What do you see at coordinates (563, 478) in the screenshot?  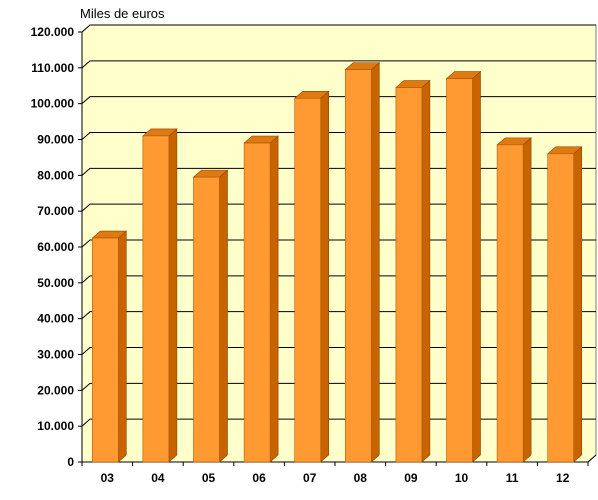 I see `x-tick-label: 12` at bounding box center [563, 478].